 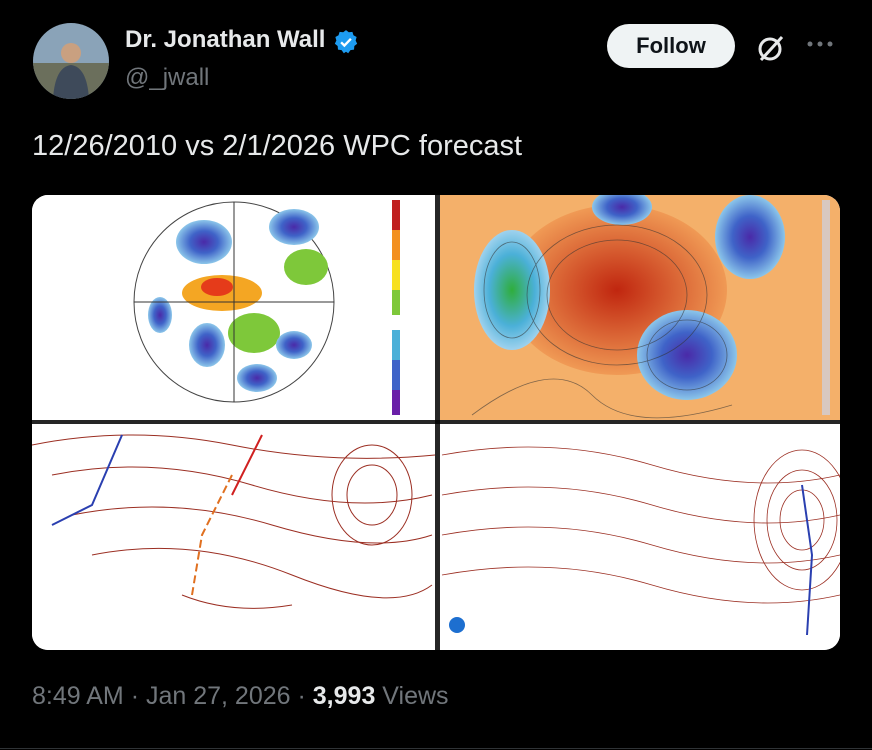 What do you see at coordinates (436, 748) in the screenshot?
I see `divider` at bounding box center [436, 748].